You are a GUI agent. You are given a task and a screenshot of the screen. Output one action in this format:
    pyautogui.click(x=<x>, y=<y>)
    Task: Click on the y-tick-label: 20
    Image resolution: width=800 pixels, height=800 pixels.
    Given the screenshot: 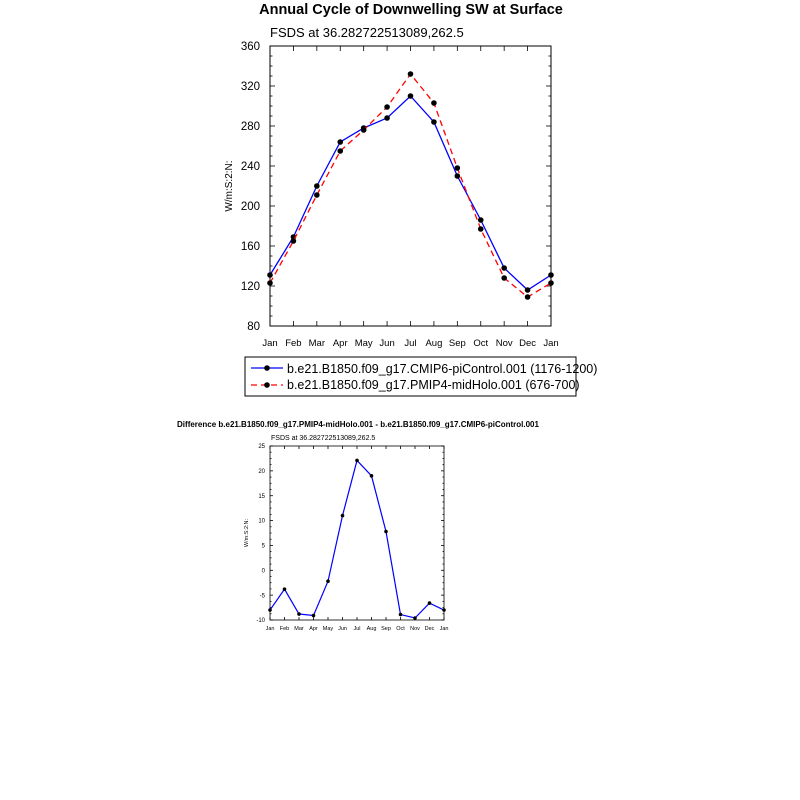 What is the action you would take?
    pyautogui.click(x=261, y=472)
    